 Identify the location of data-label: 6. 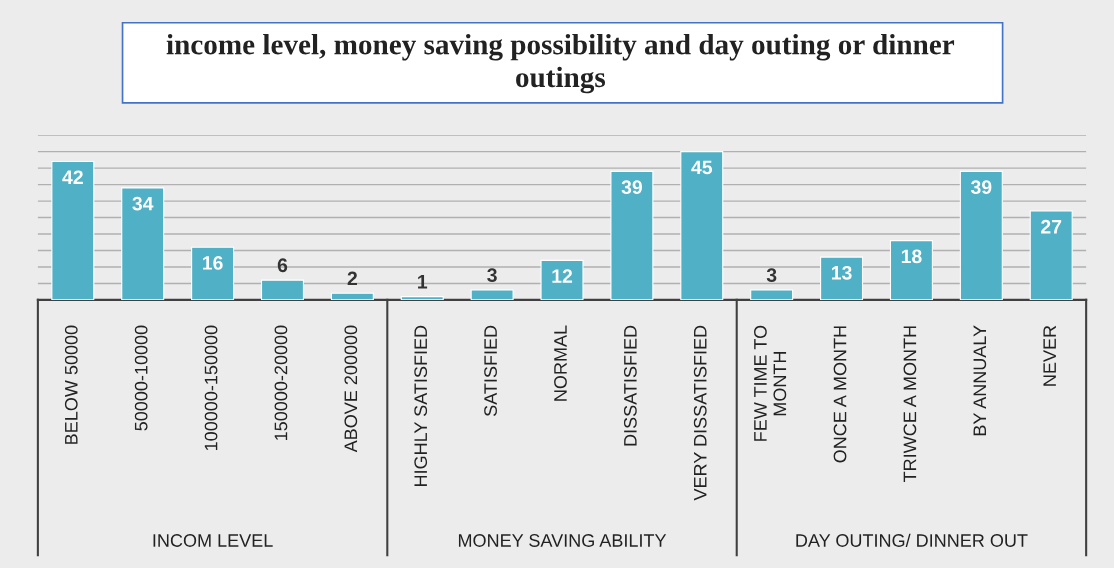
(282, 265).